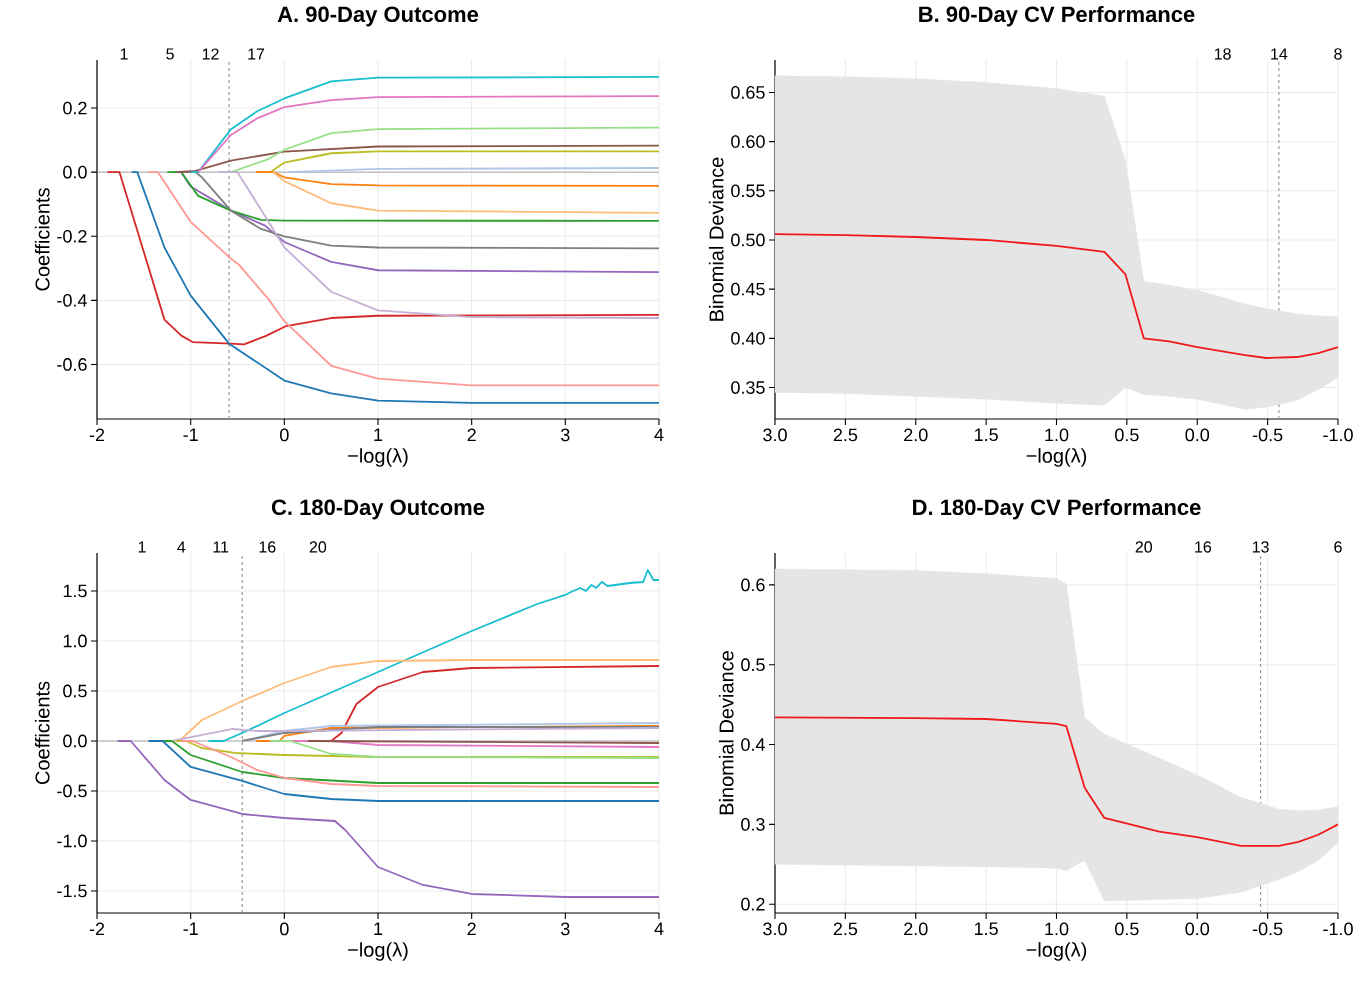 The width and height of the screenshot is (1364, 981). I want to click on y-tick-label: 1.5, so click(75, 591).